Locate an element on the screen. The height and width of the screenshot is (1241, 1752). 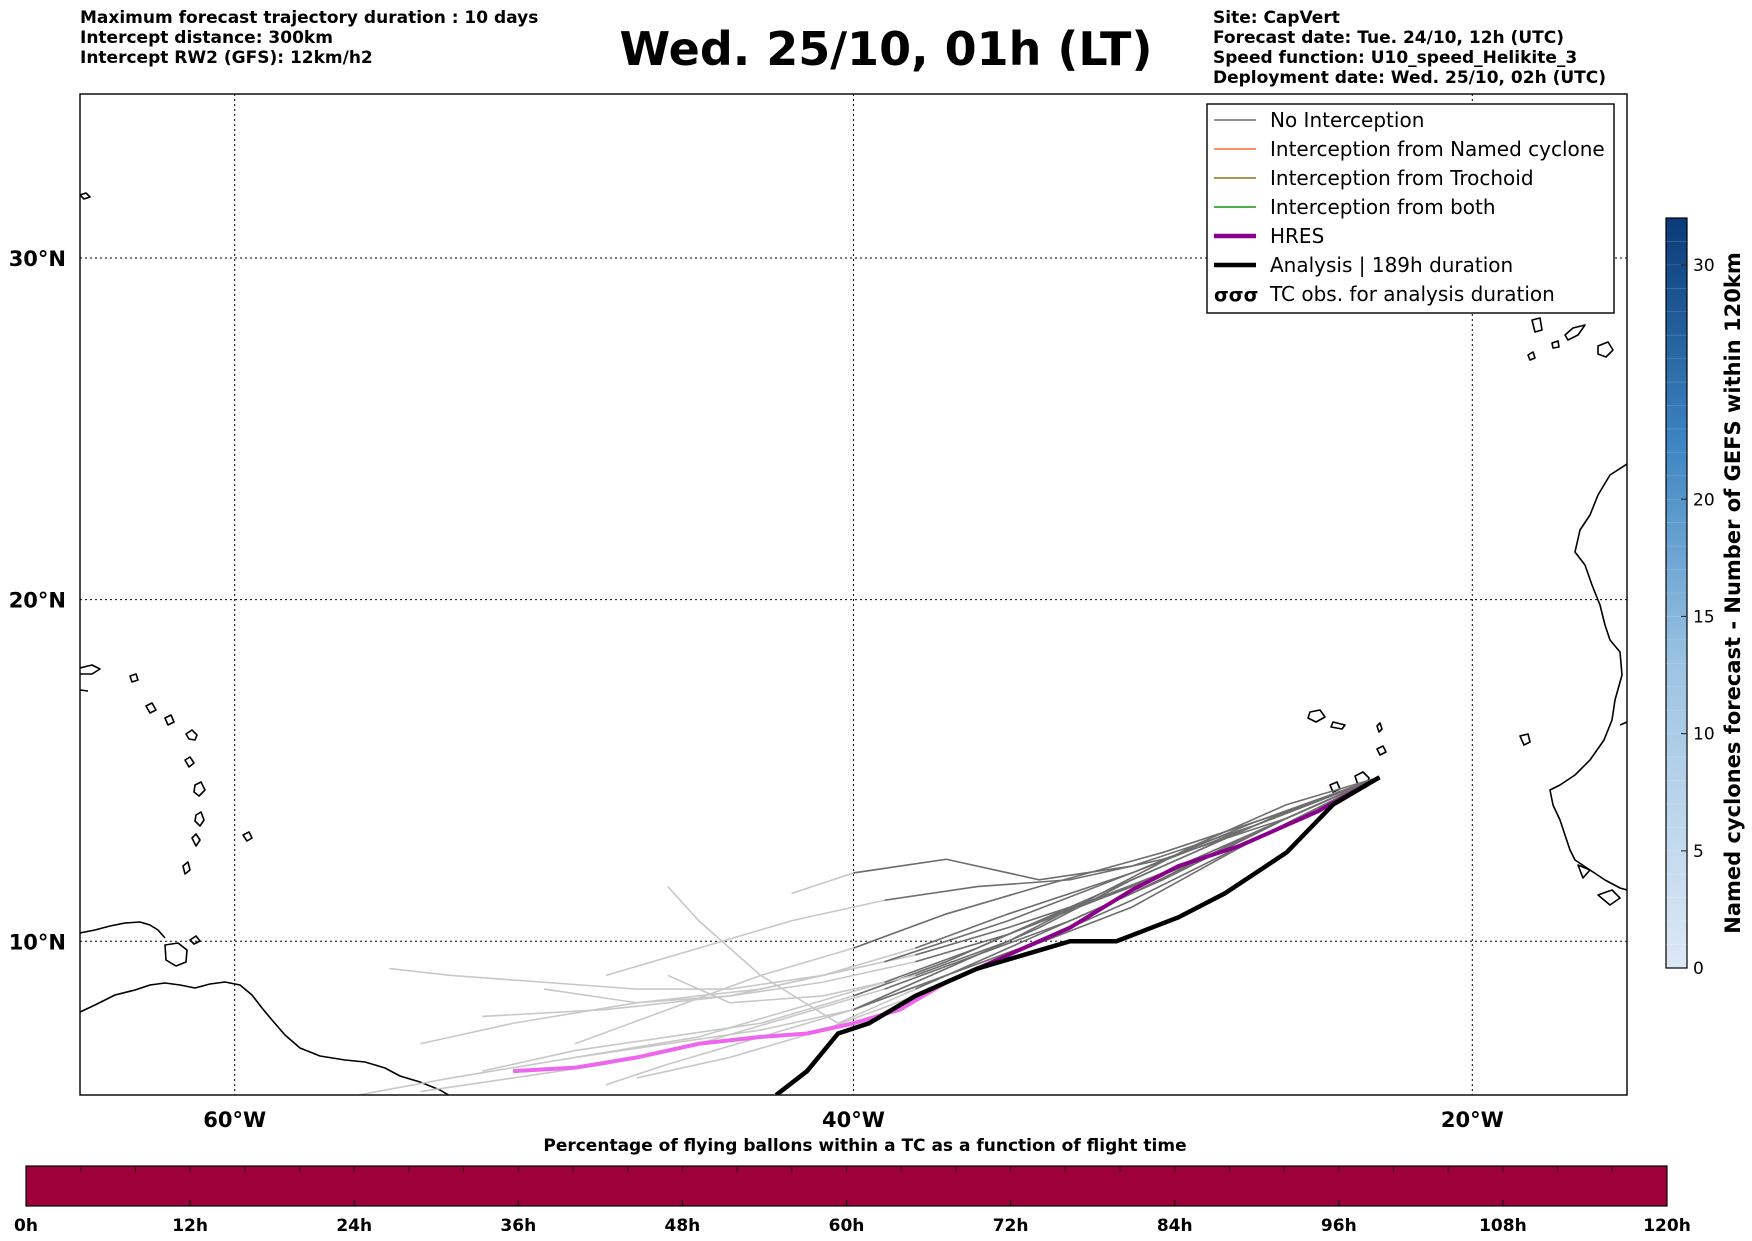
colorbar-right-tick-label: 0 is located at coordinates (1698, 969).